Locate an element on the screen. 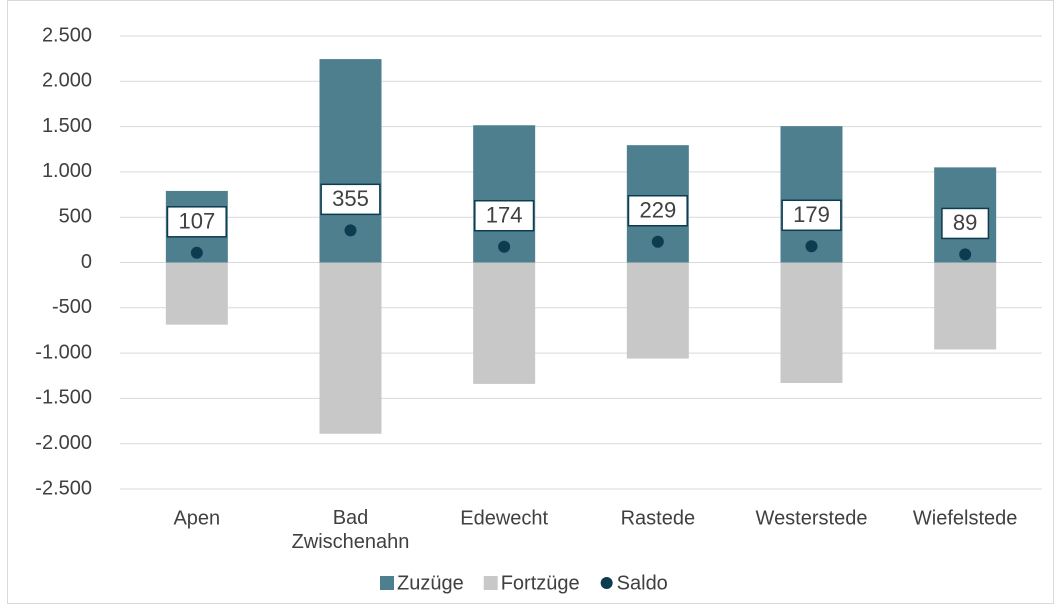 The width and height of the screenshot is (1054, 604). y-tick-label: -500 is located at coordinates (72, 307).